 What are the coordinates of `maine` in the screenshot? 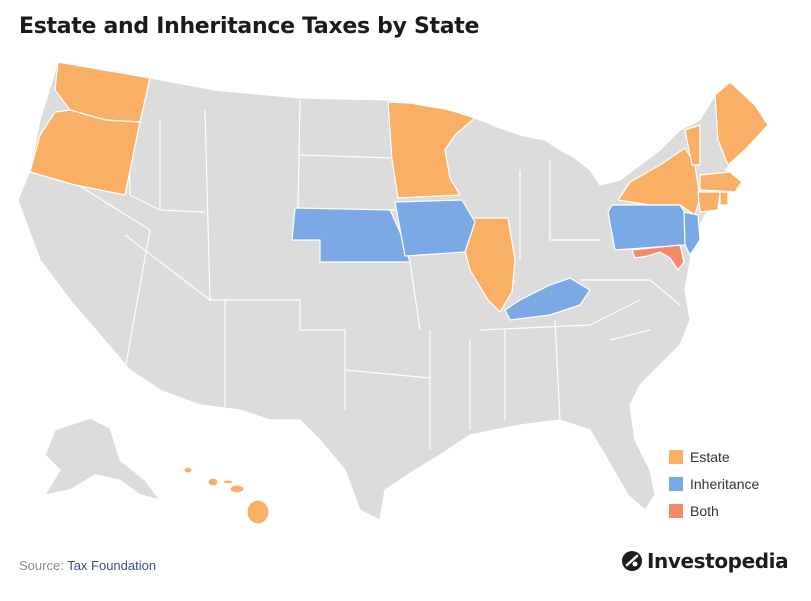 It's located at (741, 123).